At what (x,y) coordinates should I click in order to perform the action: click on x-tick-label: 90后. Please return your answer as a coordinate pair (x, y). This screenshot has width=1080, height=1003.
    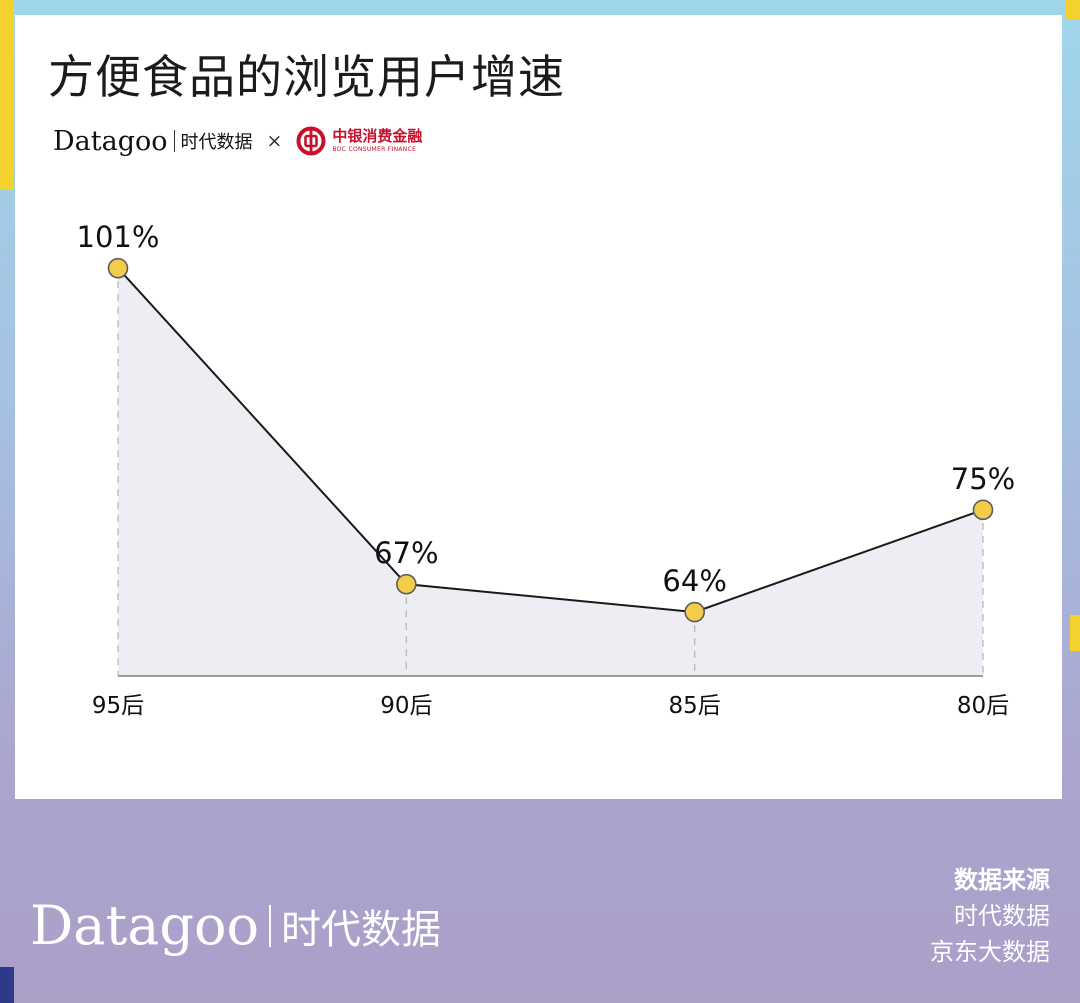
    Looking at the image, I should click on (406, 706).